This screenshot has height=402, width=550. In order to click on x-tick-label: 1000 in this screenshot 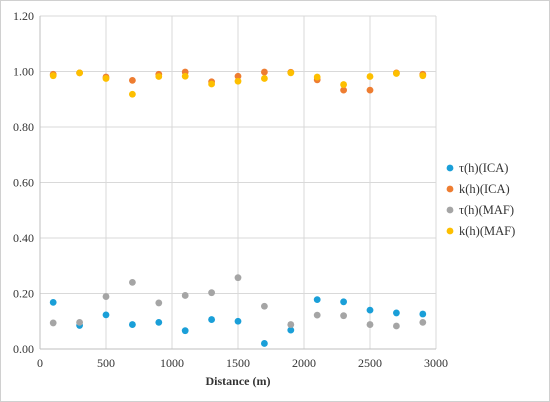, I will do `click(172, 363)`.